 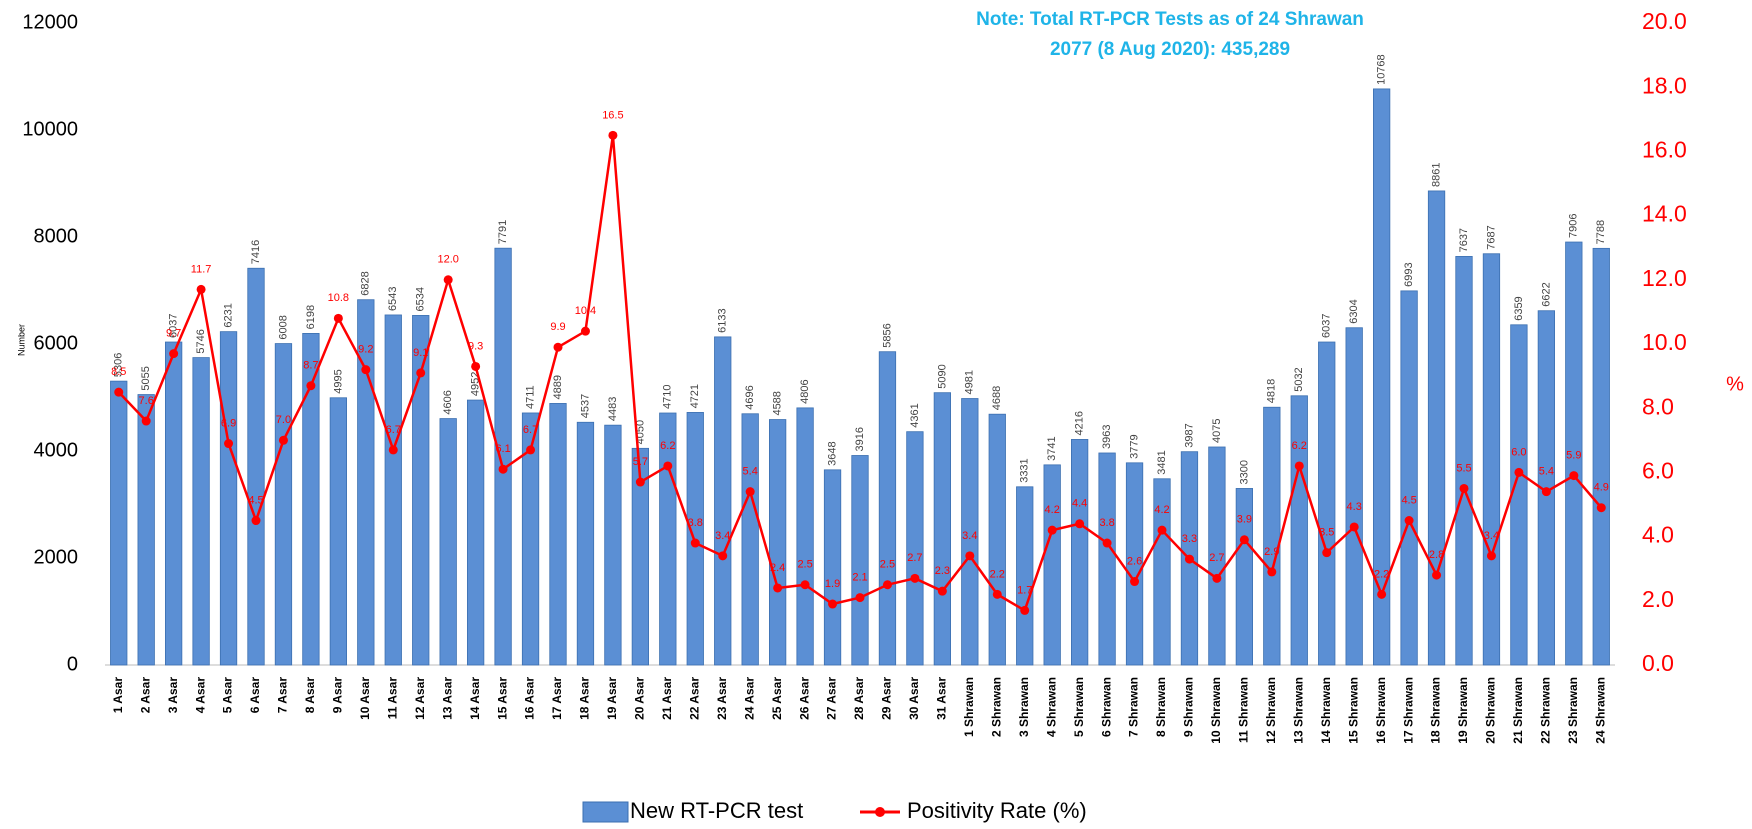 I want to click on y2-tick-label: 12.0, so click(x=1664, y=278).